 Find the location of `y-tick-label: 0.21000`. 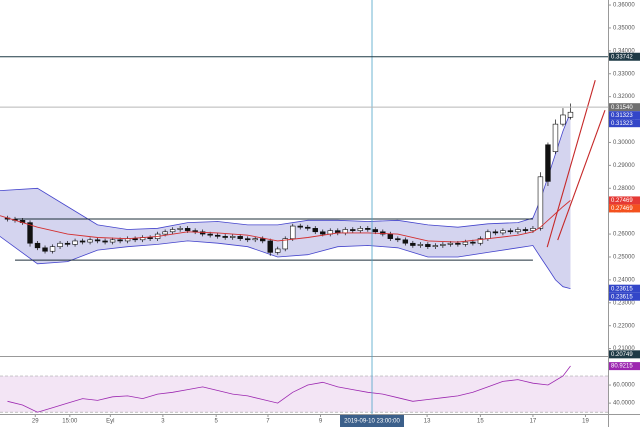

y-tick-label: 0.21000 is located at coordinates (624, 349).